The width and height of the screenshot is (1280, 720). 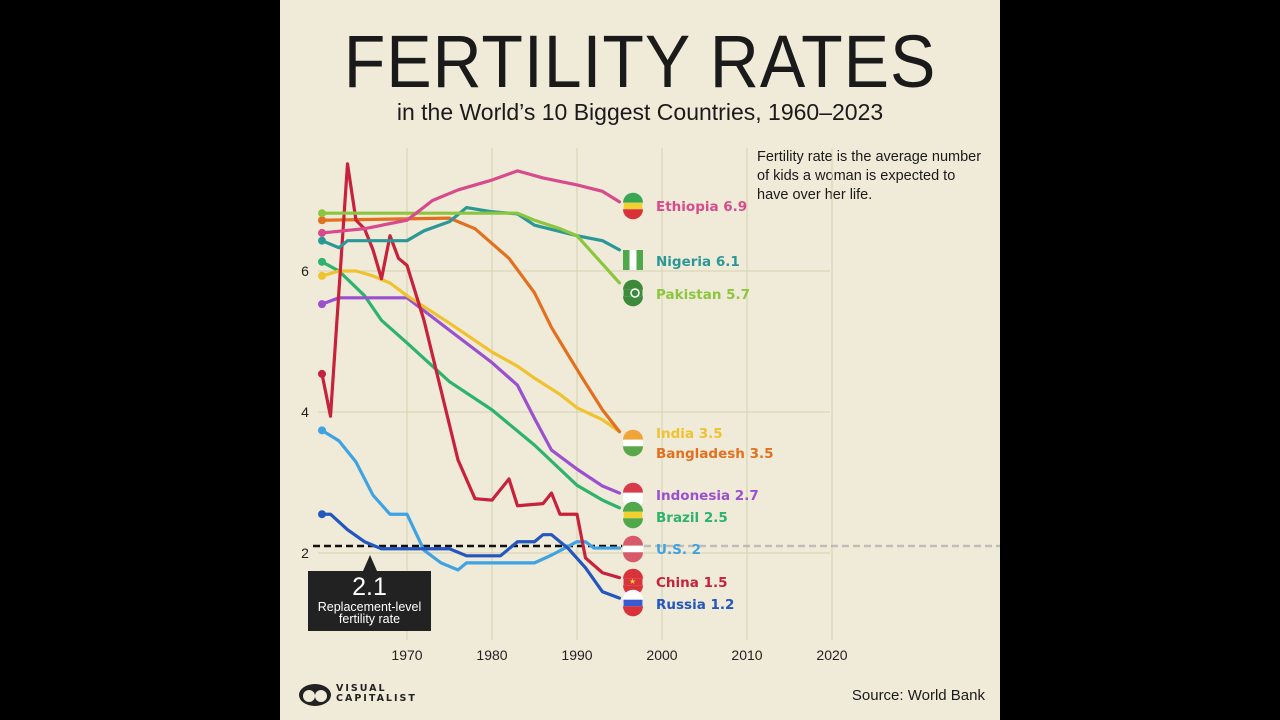 I want to click on series-line-indonesia, so click(x=471, y=395).